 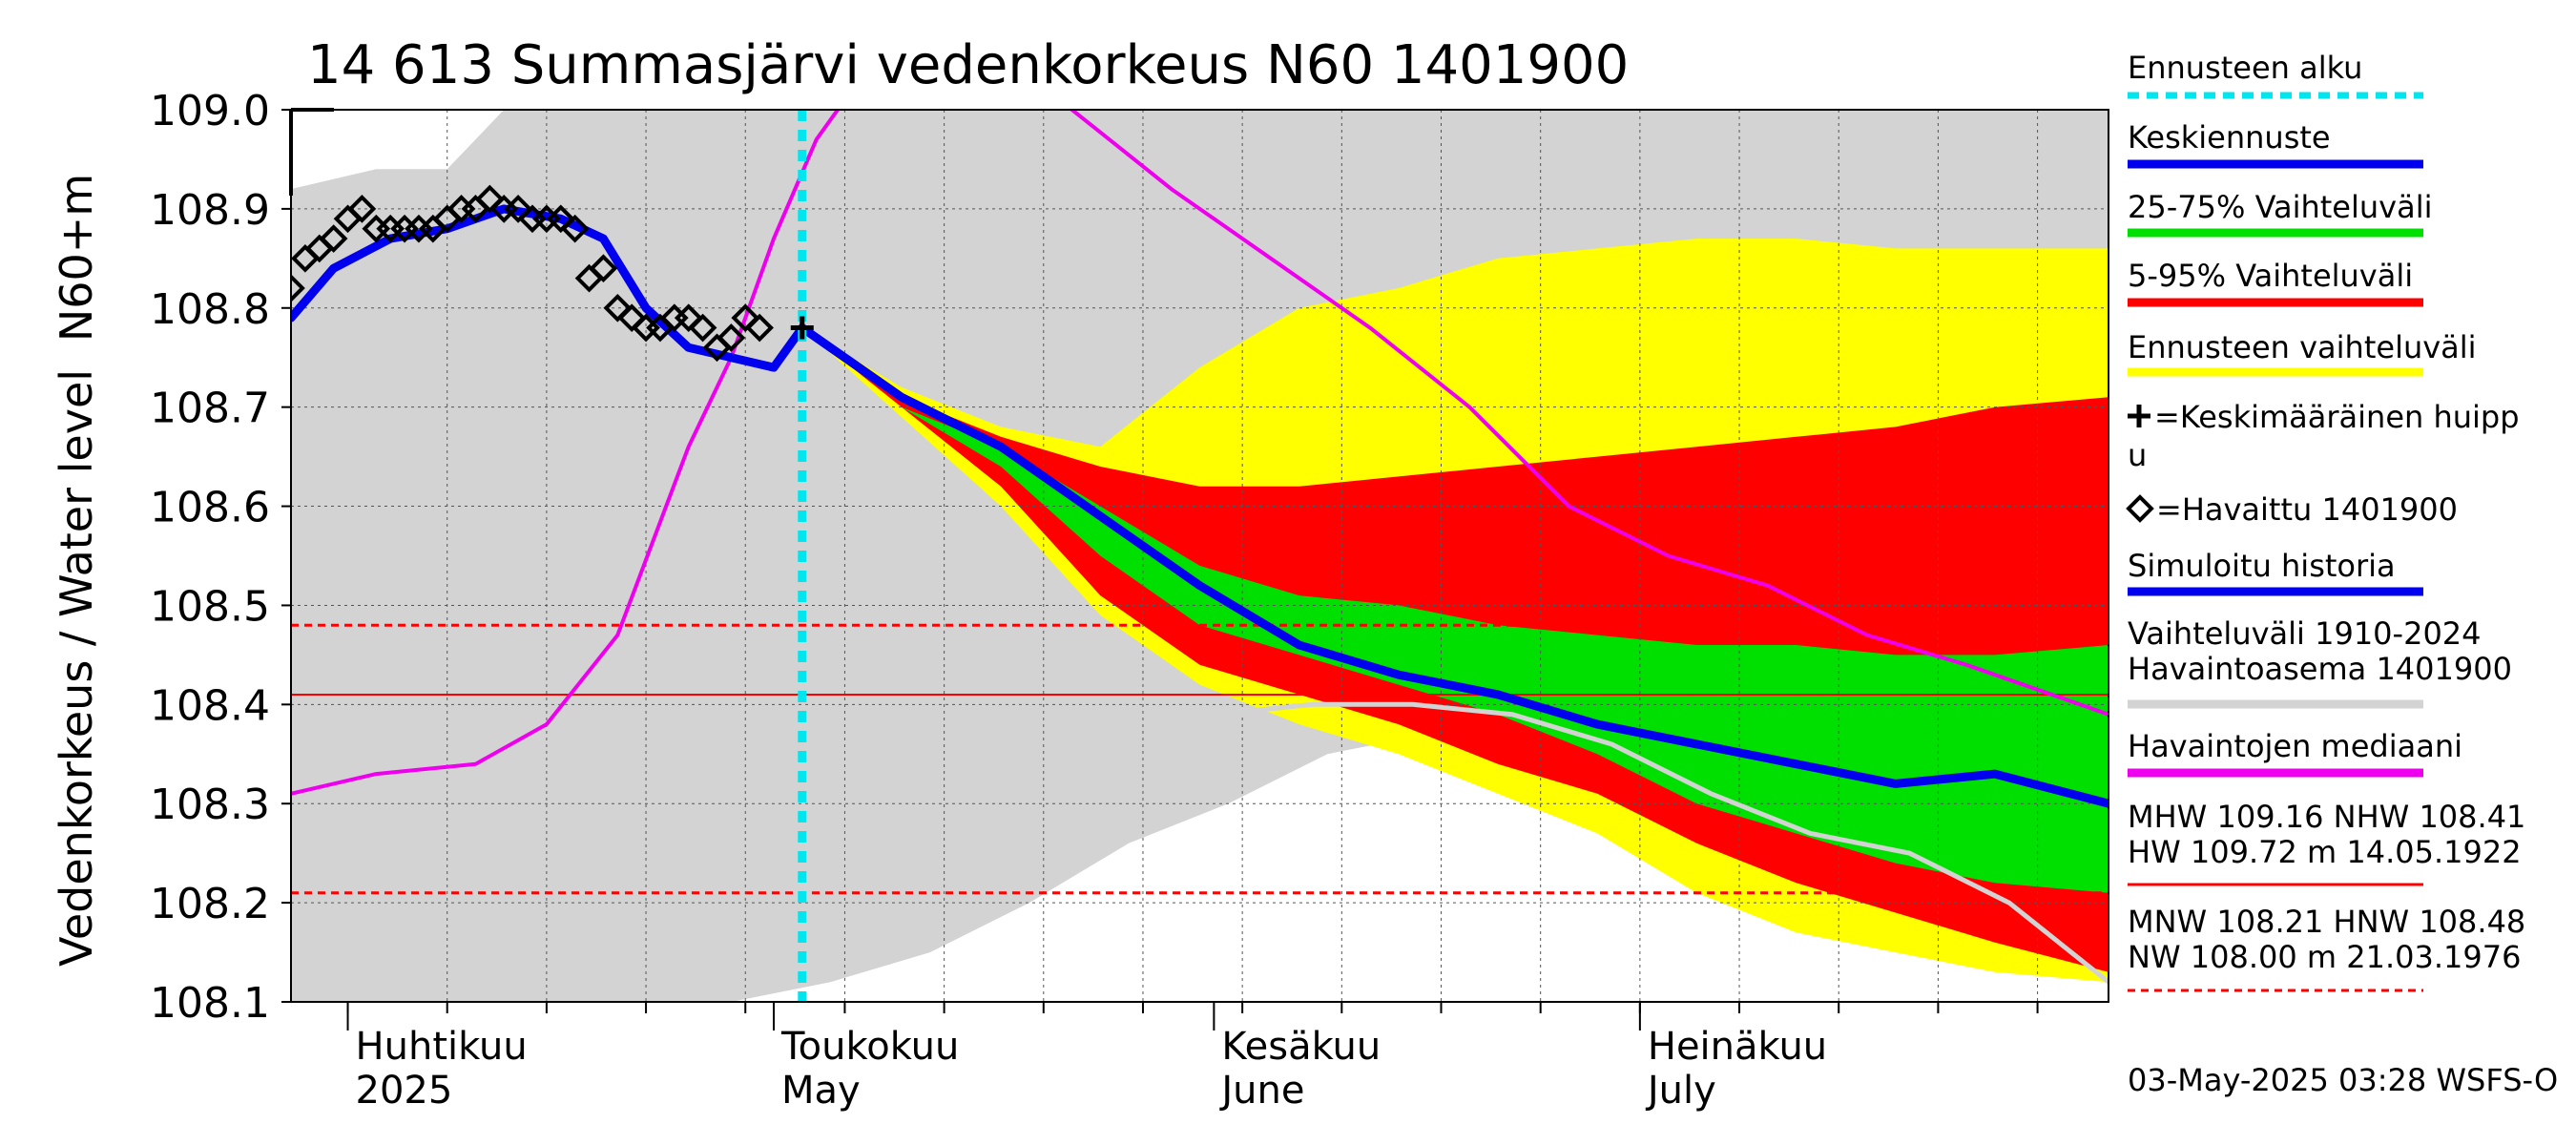 What do you see at coordinates (2262, 566) in the screenshot?
I see `legend-label: Simuloitu historia` at bounding box center [2262, 566].